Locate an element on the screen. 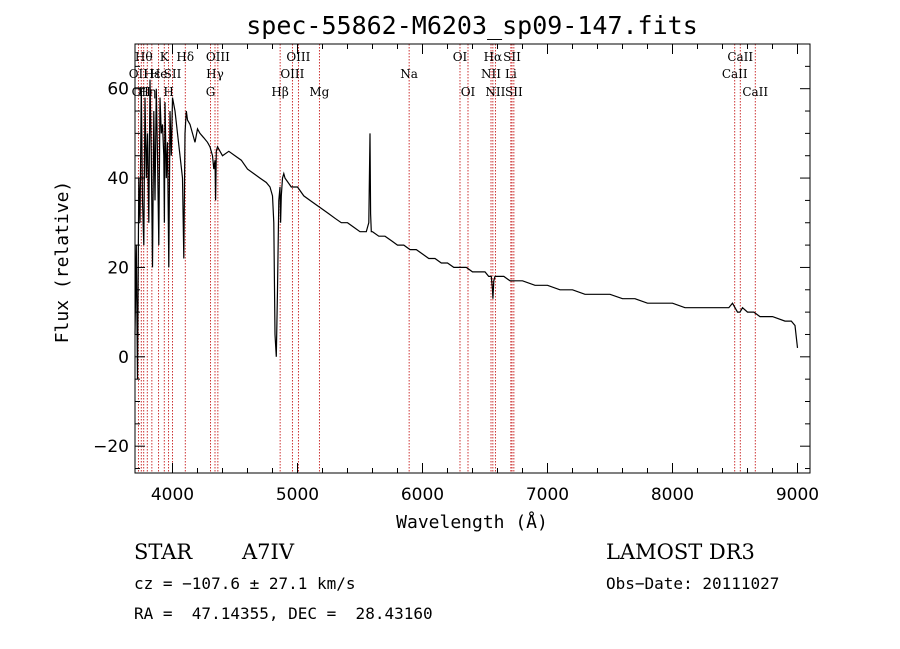 The image size is (900, 649). line-marker-label-9: Hδ is located at coordinates (185, 57).